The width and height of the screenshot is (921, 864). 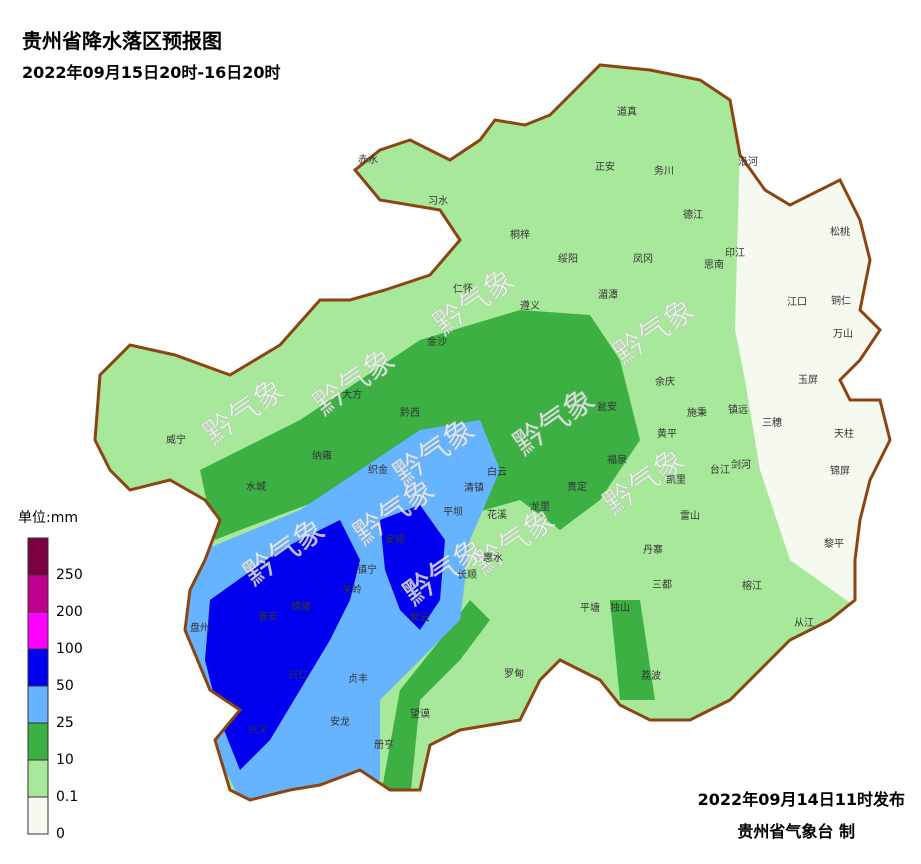 I want to click on issue-time: 2022年09月14日11时发布, so click(x=801, y=799).